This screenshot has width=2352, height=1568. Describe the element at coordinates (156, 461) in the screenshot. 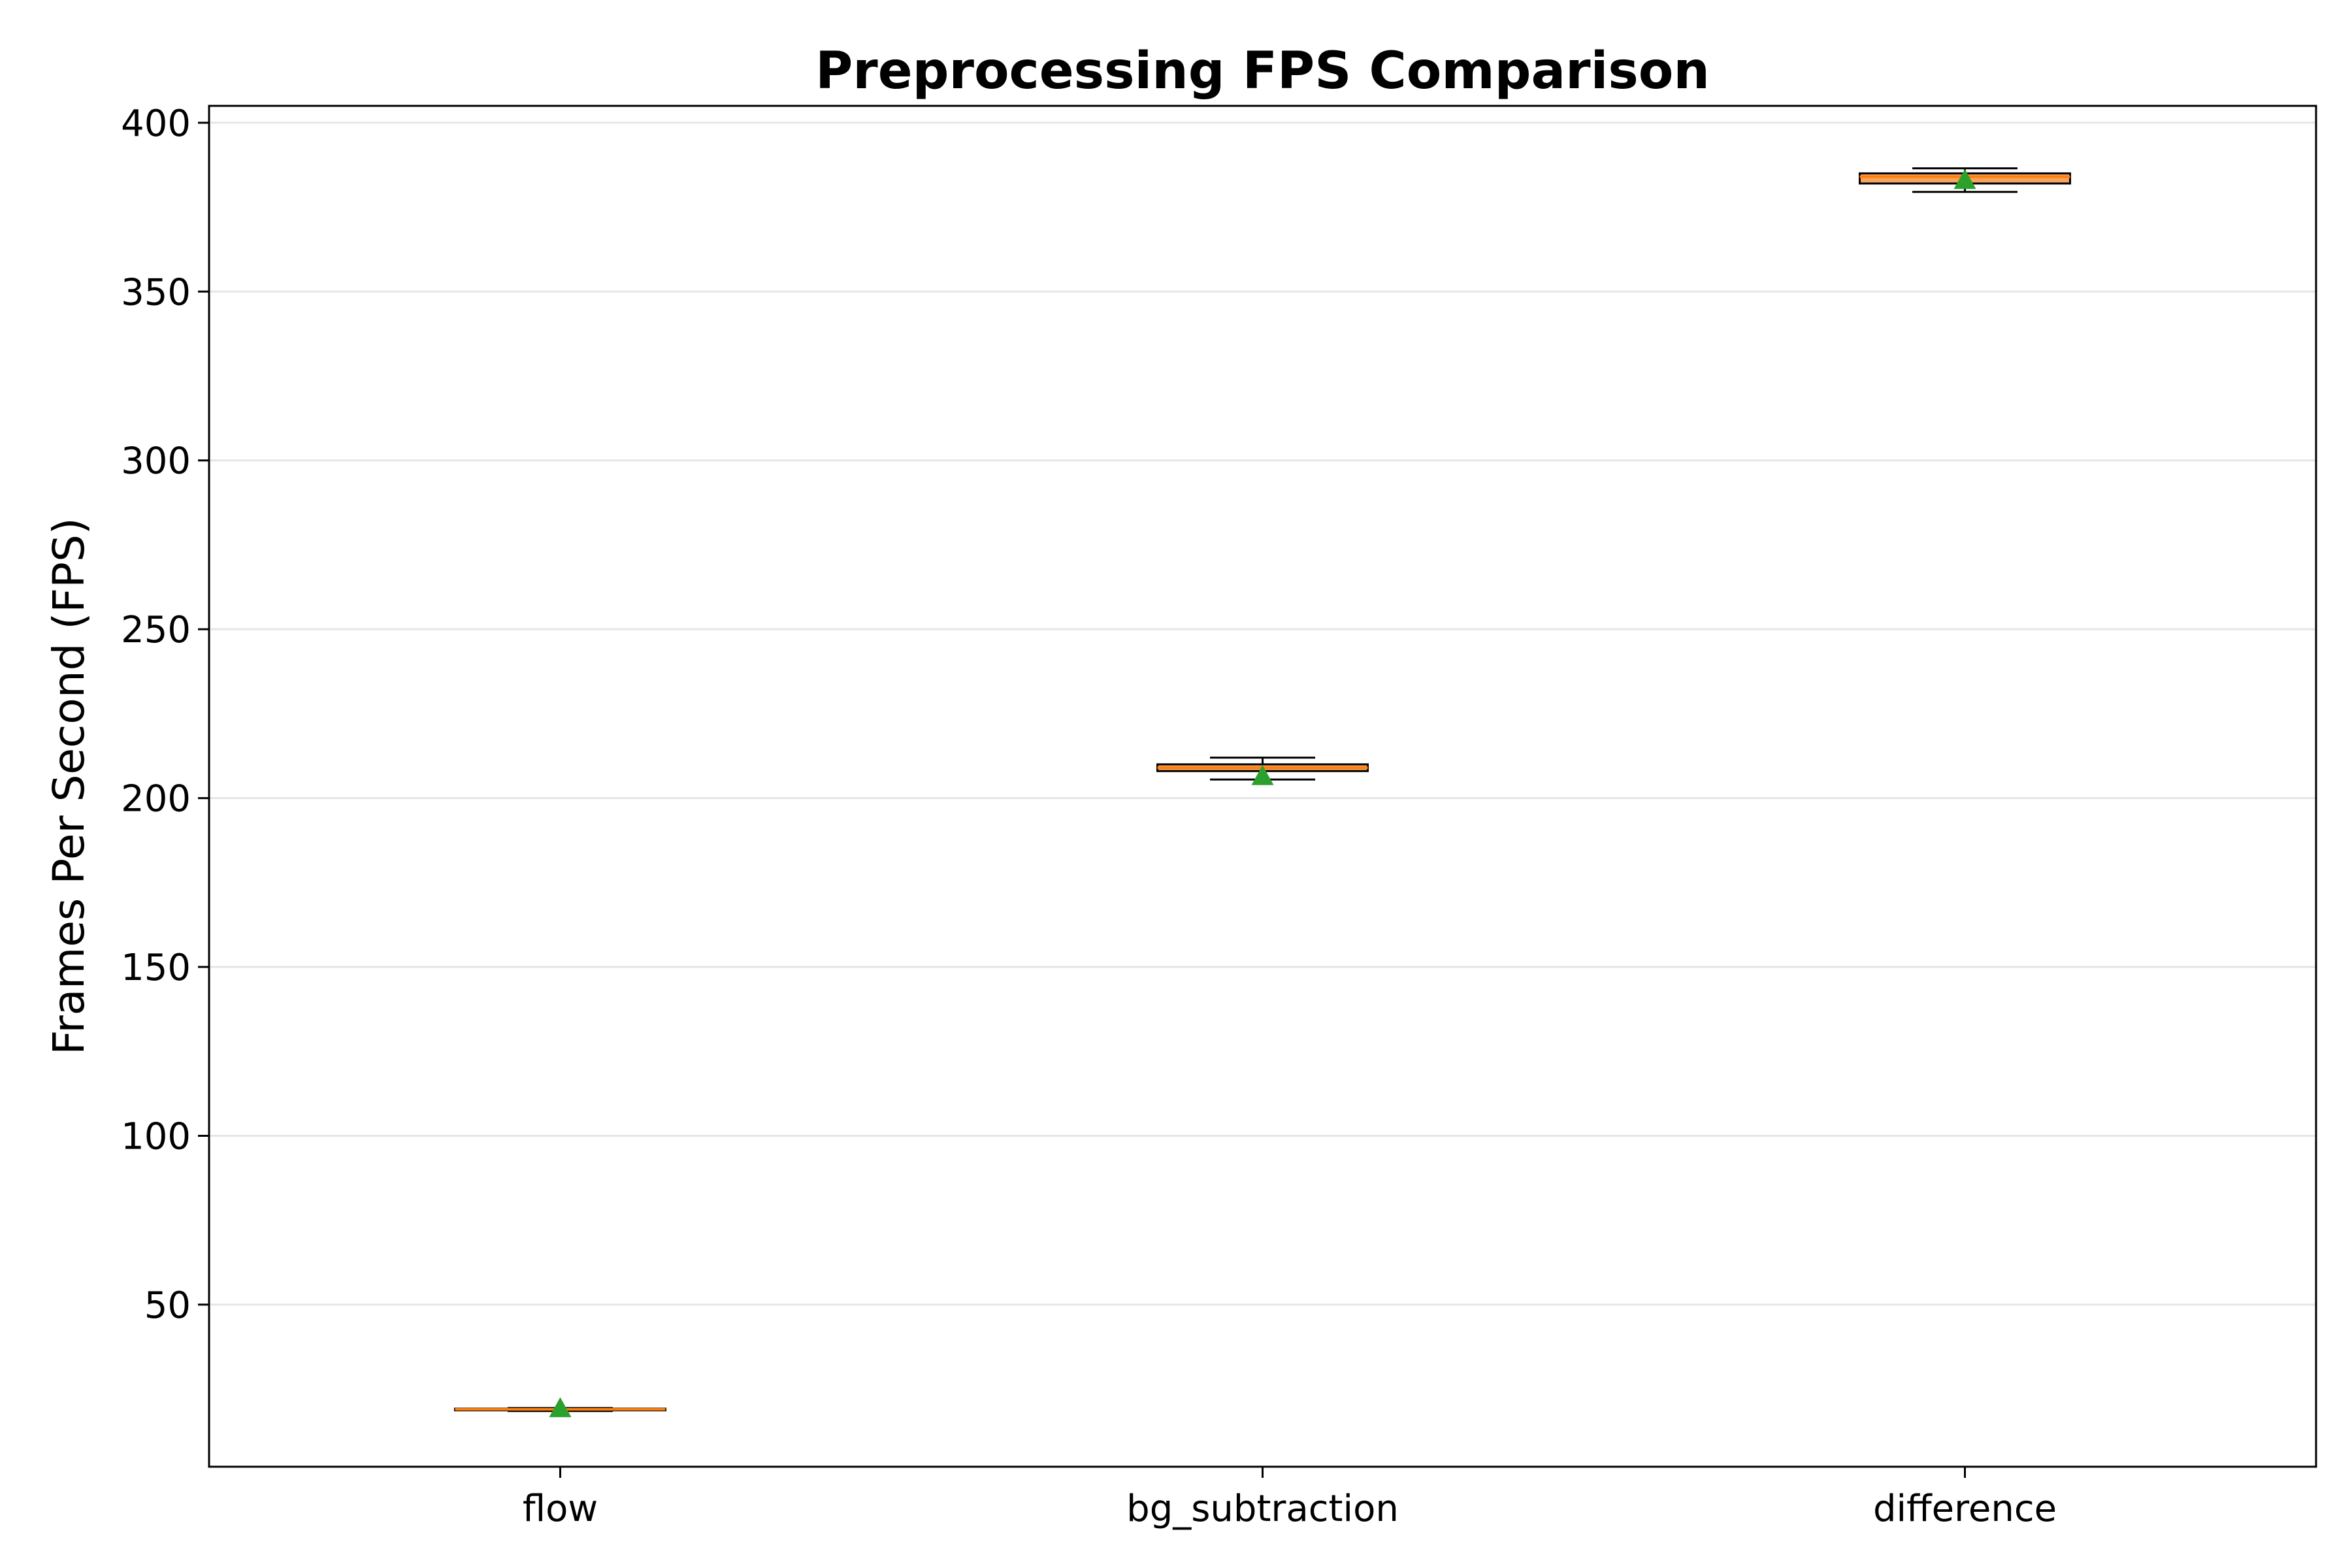

I see `y-tick-label: 300` at that location.